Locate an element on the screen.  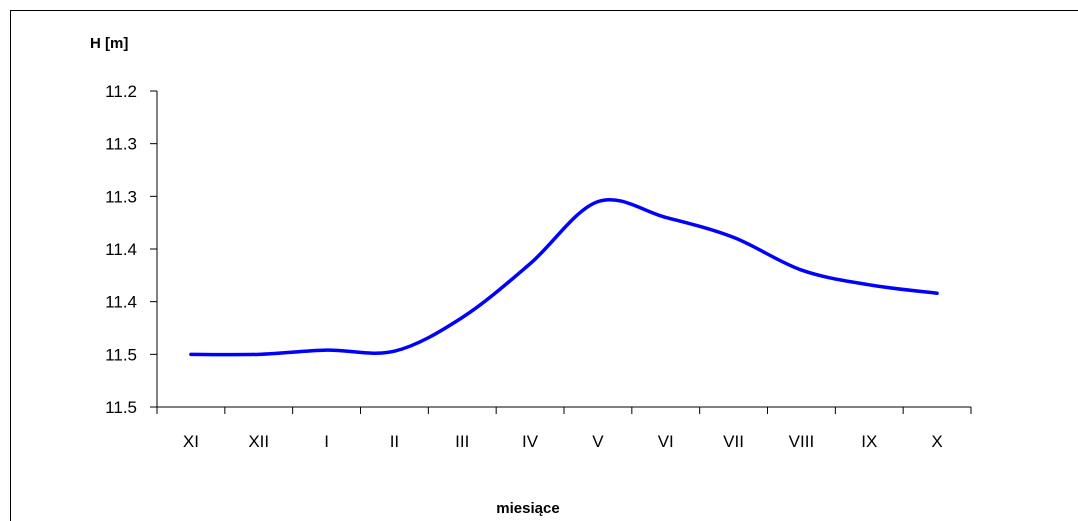
x-tick-label: VII is located at coordinates (733, 441).